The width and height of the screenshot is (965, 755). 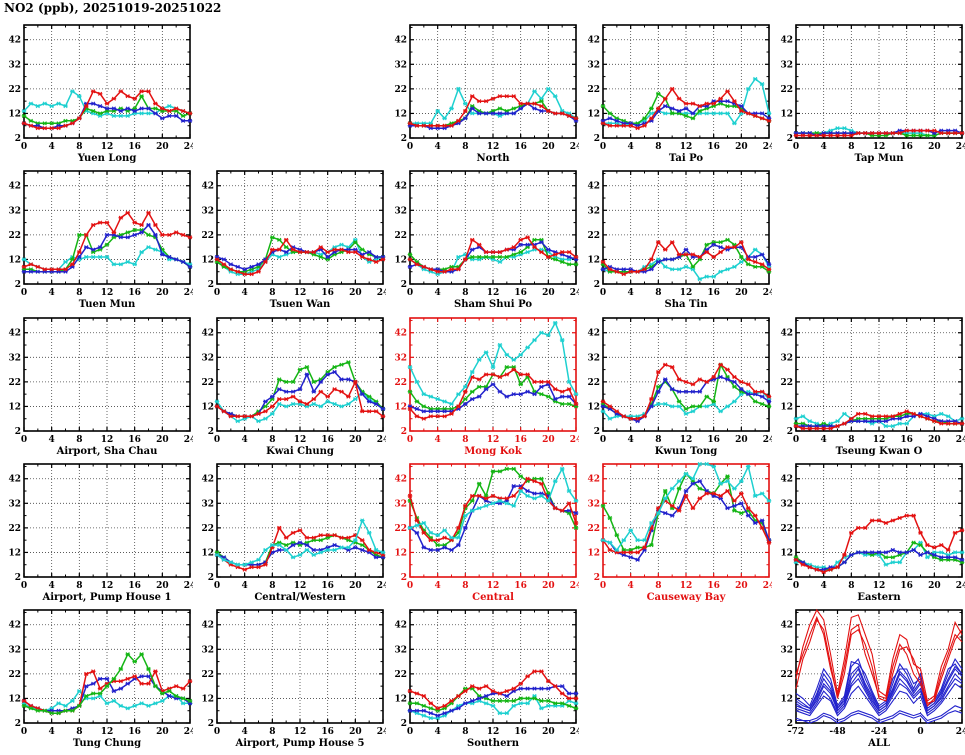 What do you see at coordinates (493, 597) in the screenshot?
I see `panel-title: Central` at bounding box center [493, 597].